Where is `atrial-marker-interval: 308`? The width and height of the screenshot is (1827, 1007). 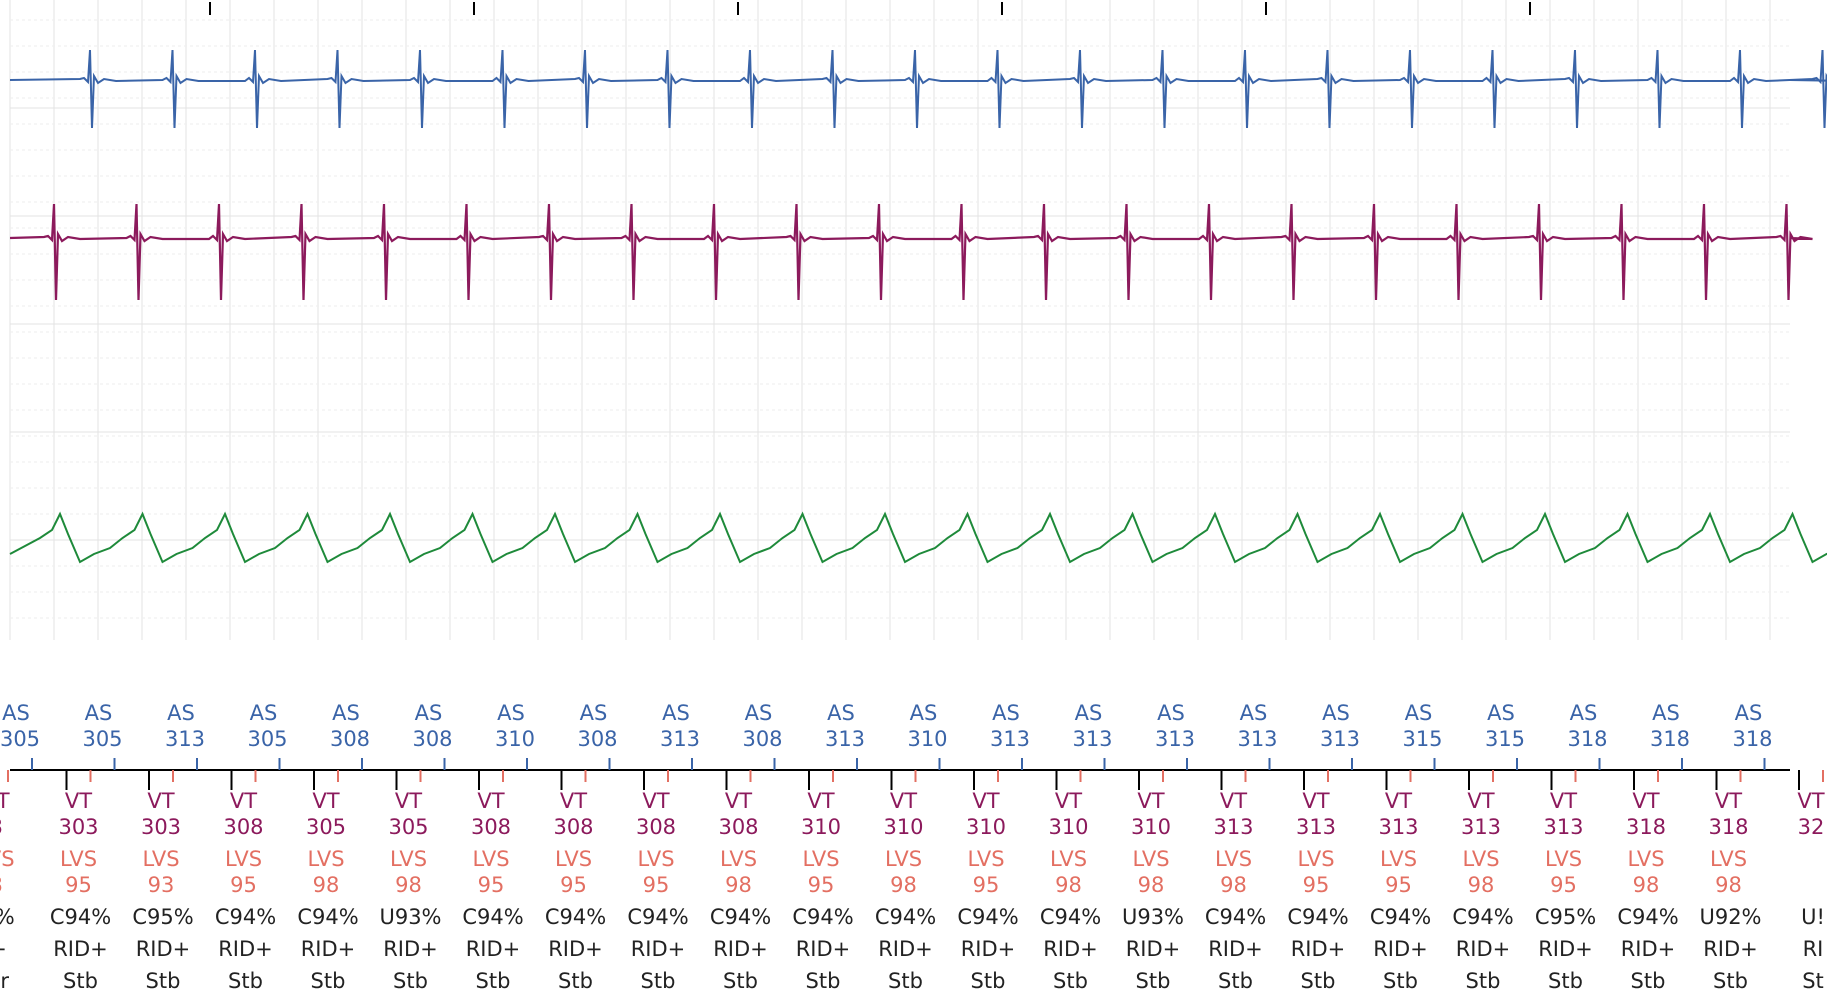 atrial-marker-interval: 308 is located at coordinates (432, 739).